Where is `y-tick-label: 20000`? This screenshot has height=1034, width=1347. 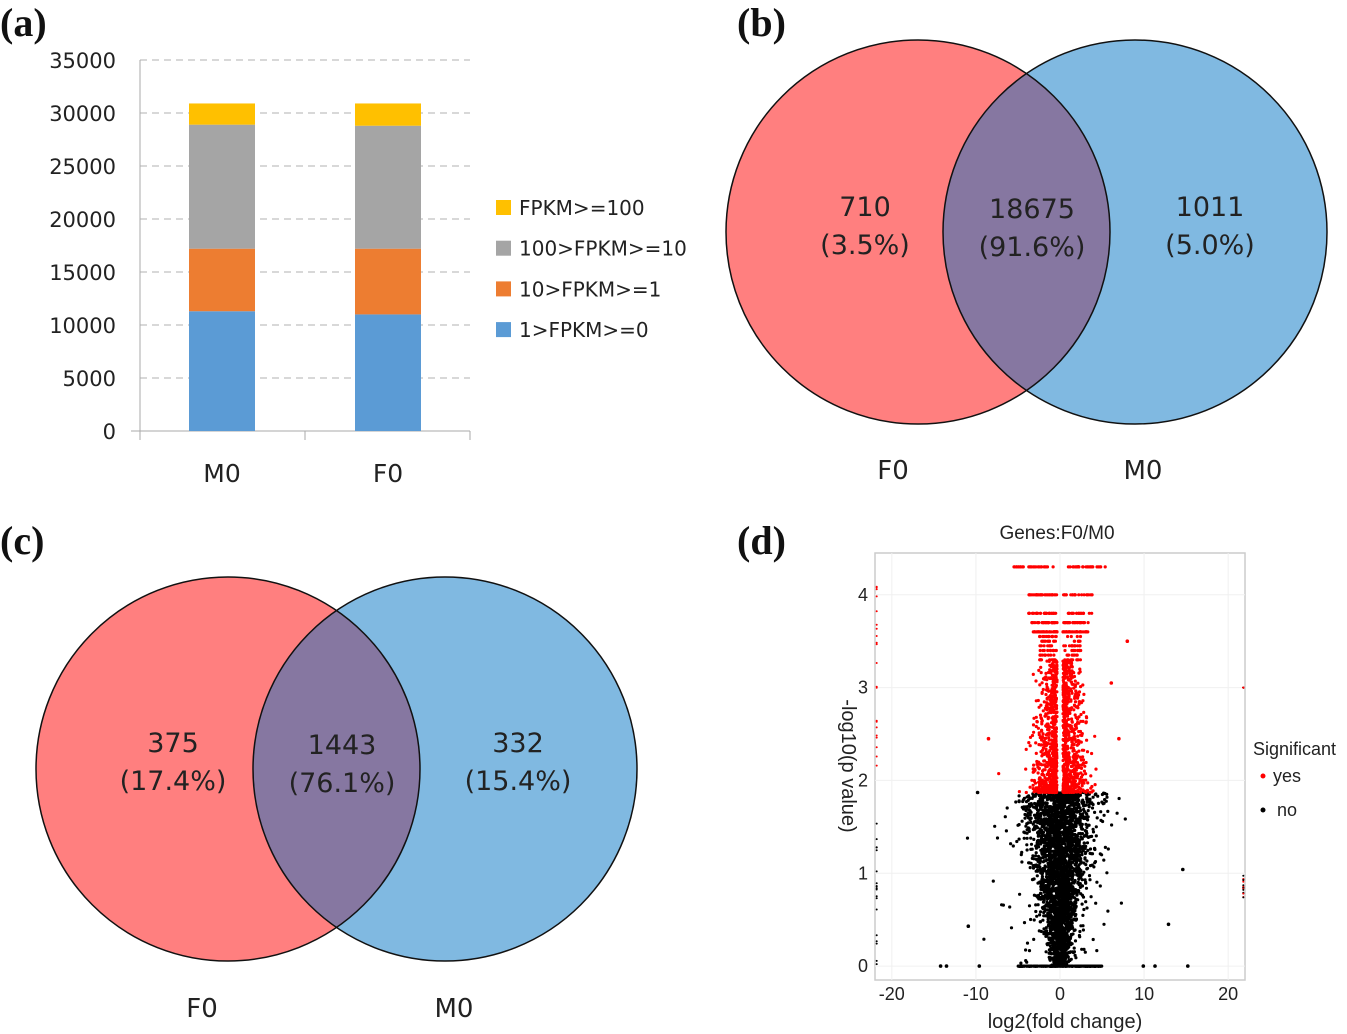
y-tick-label: 20000 is located at coordinates (82, 220).